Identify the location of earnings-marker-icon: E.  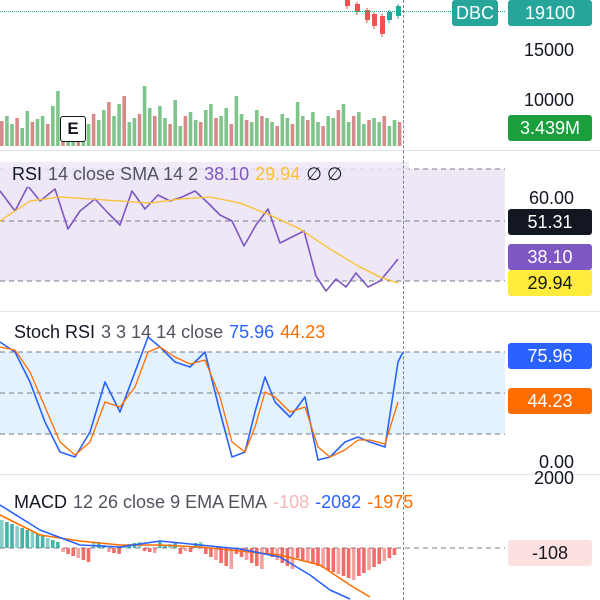
(73, 129).